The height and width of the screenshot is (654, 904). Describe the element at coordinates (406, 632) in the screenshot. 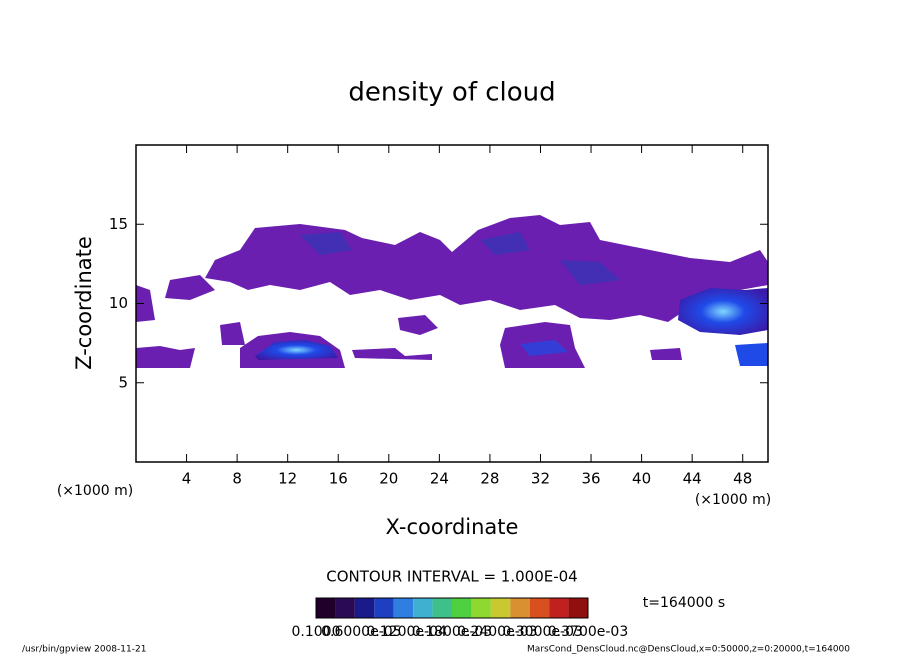

I see `colorbar-label: 0.1200e-04` at that location.